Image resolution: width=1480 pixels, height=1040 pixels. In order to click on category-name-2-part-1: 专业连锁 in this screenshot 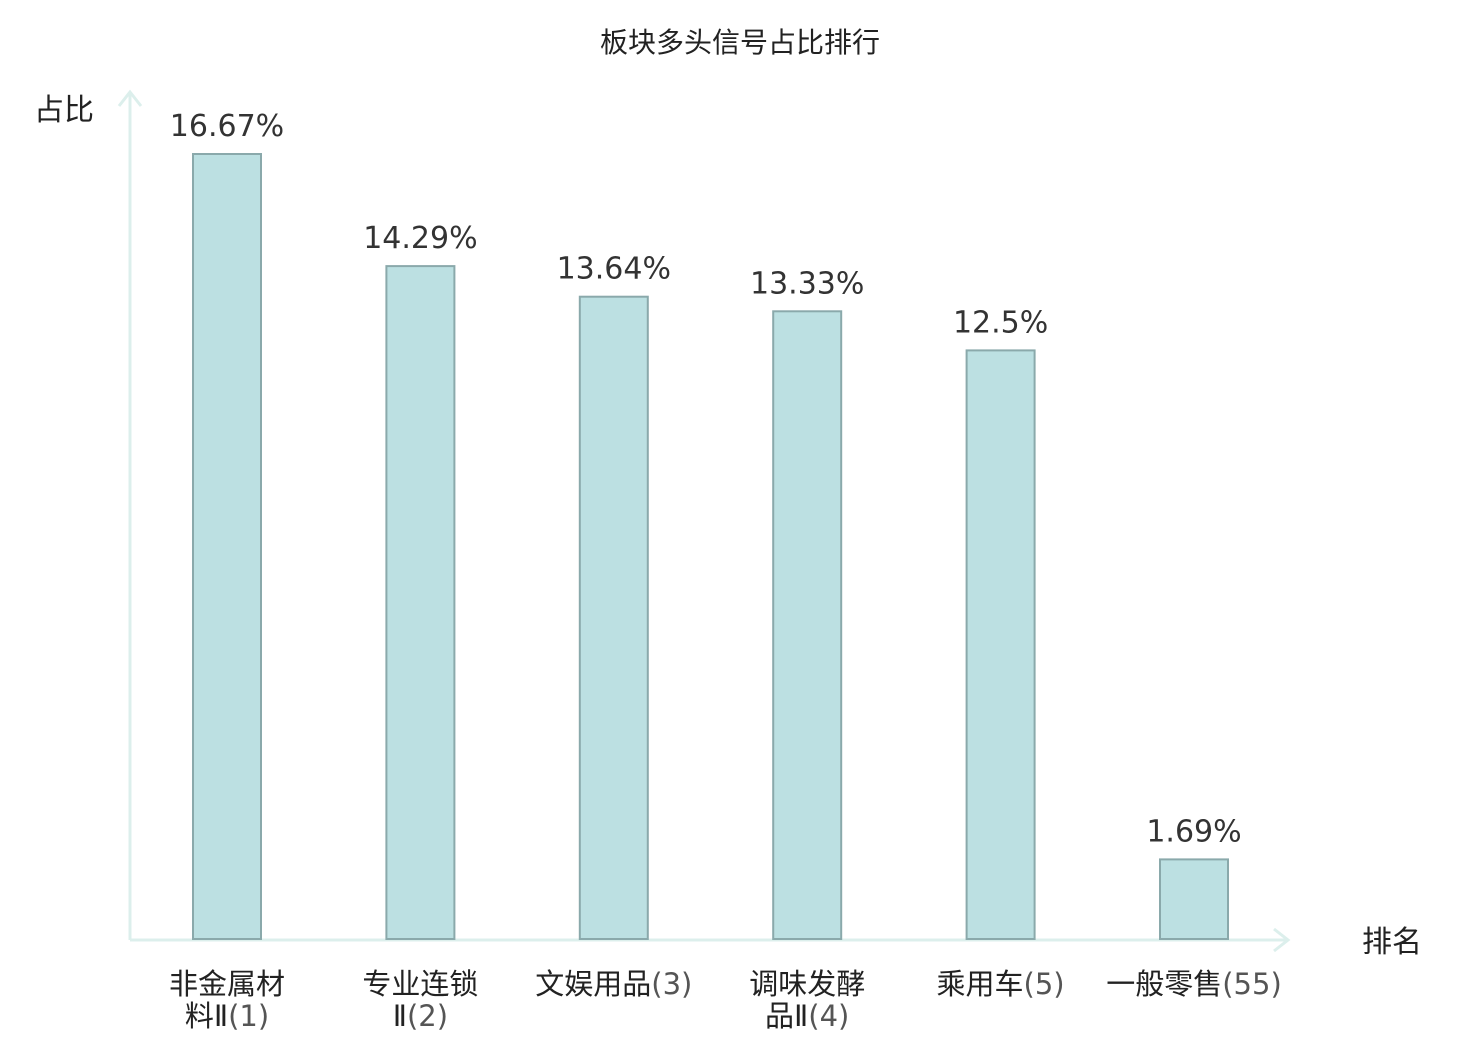, I will do `click(420, 984)`.